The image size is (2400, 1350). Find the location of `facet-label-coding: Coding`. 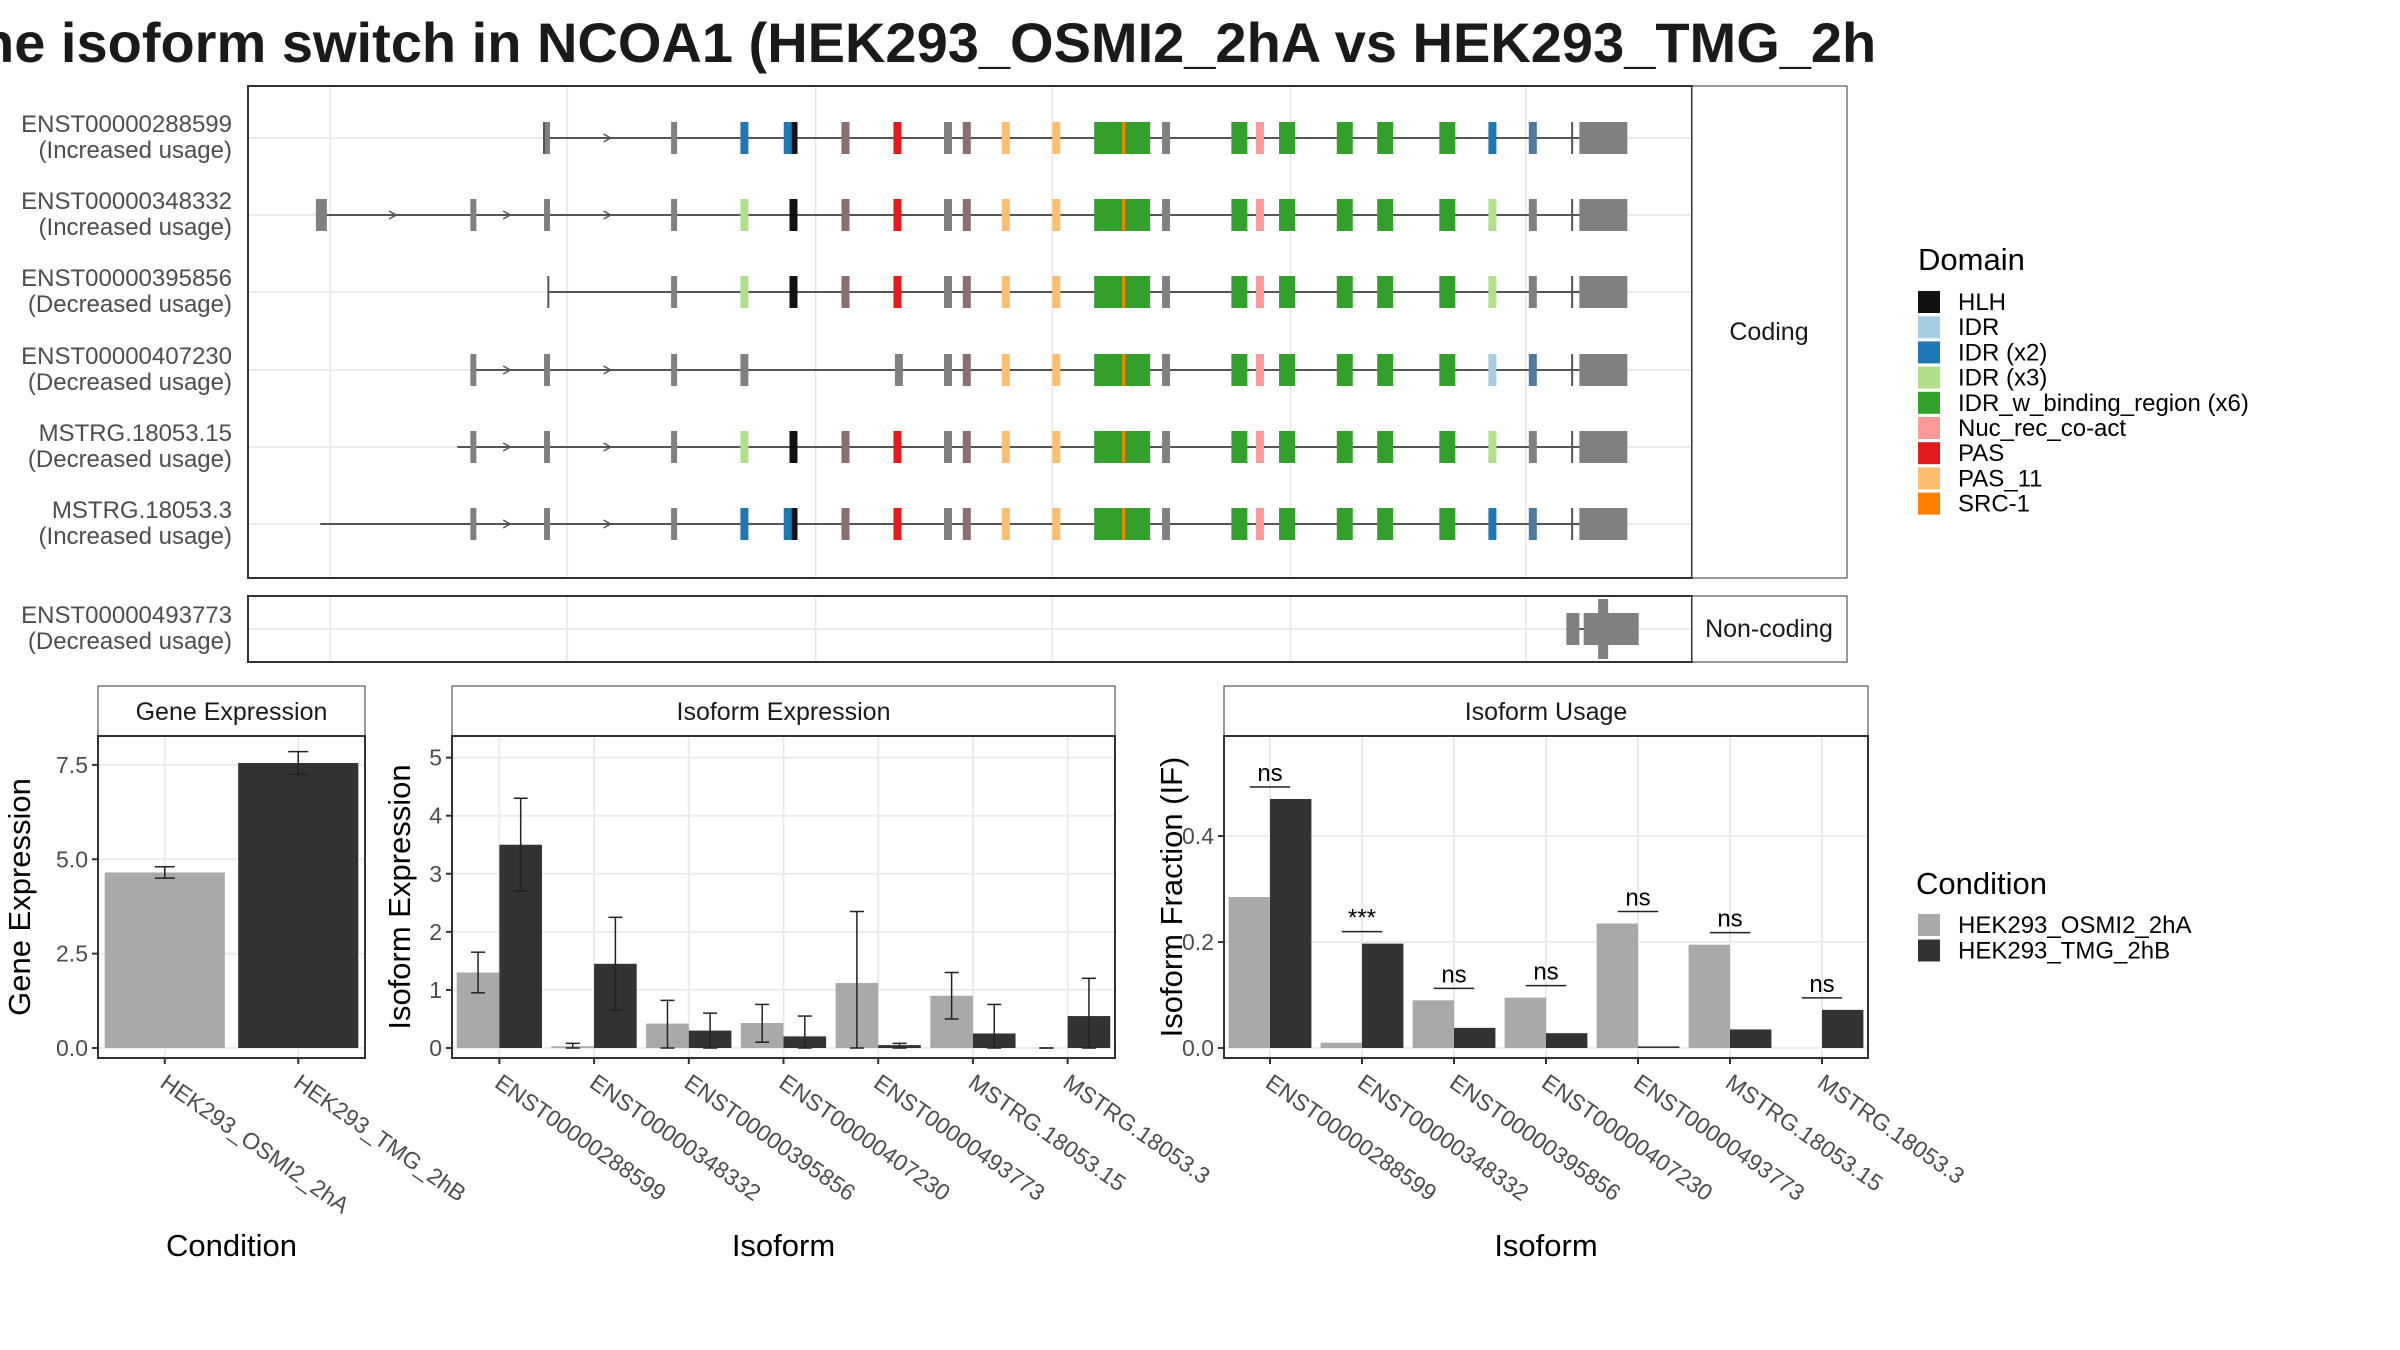

facet-label-coding: Coding is located at coordinates (1768, 332).